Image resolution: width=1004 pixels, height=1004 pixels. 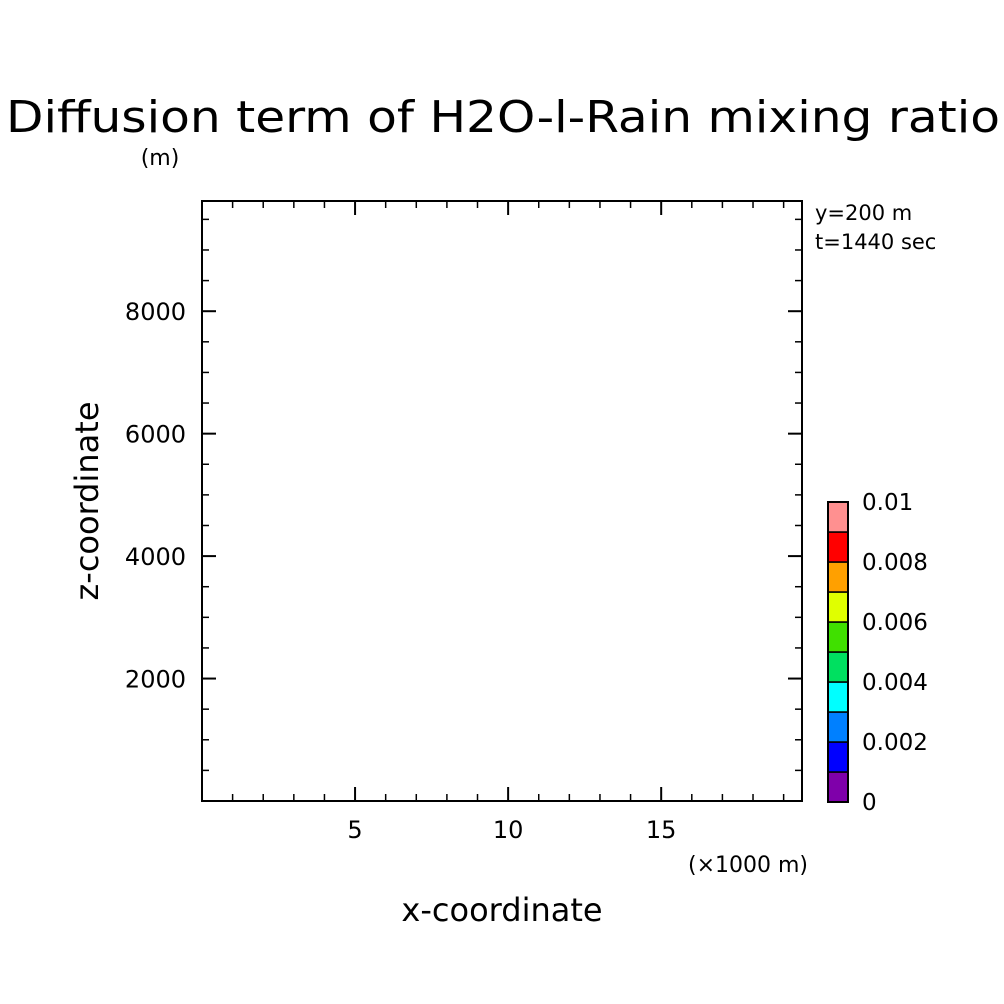 I want to click on colorbar-tick-label: 0.006, so click(x=895, y=623).